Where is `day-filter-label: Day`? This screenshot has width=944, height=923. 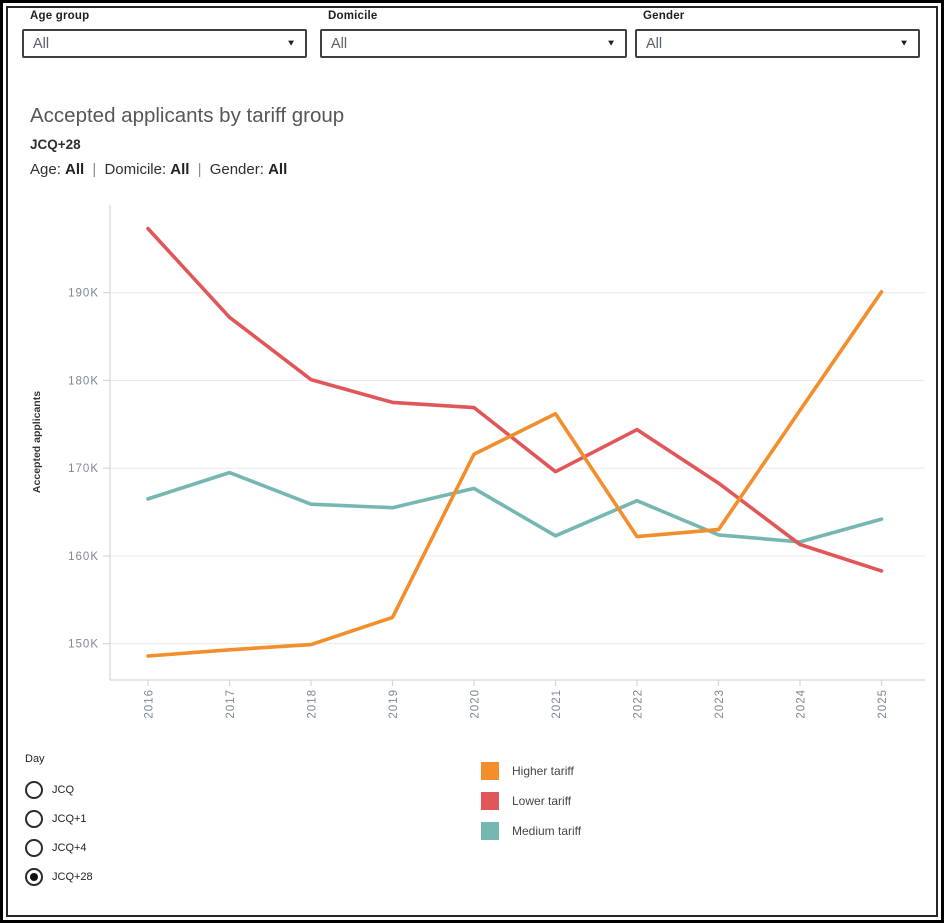 day-filter-label: Day is located at coordinates (35, 759).